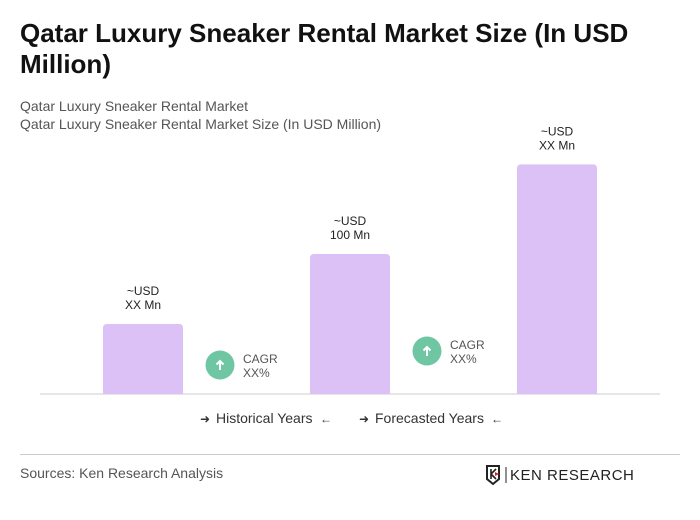 The width and height of the screenshot is (700, 520). What do you see at coordinates (134, 106) in the screenshot?
I see `subtitle: Qatar Luxury Sneaker Rental Market` at bounding box center [134, 106].